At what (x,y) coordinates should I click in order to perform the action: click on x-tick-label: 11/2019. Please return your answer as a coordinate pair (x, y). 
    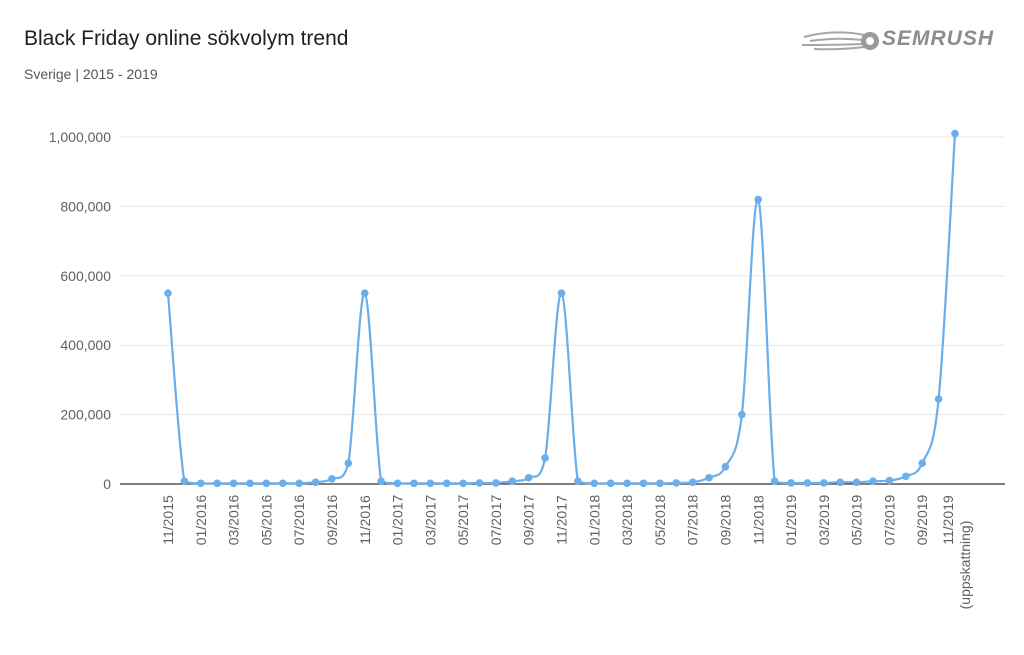
    Looking at the image, I should click on (948, 520).